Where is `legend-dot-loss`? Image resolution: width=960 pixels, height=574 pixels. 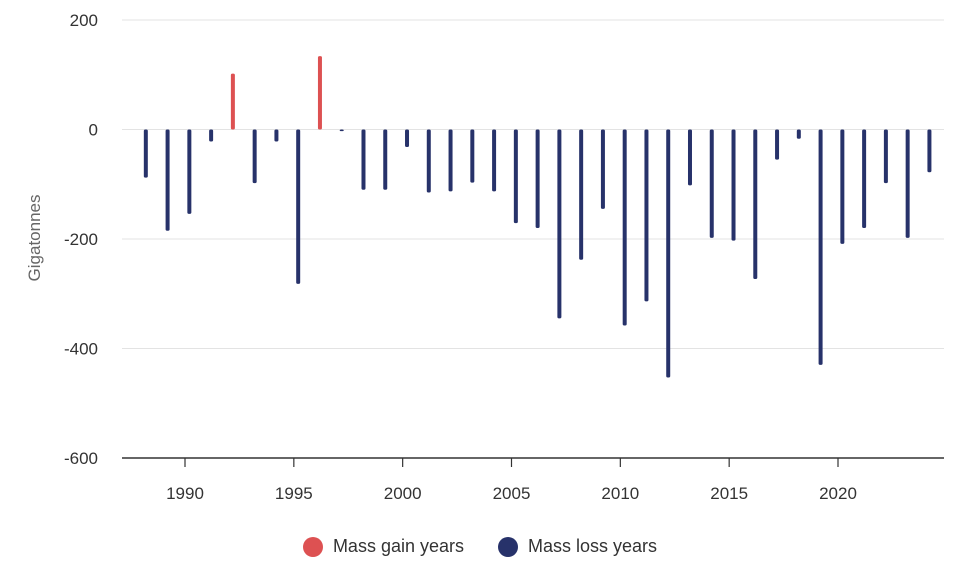 legend-dot-loss is located at coordinates (508, 546).